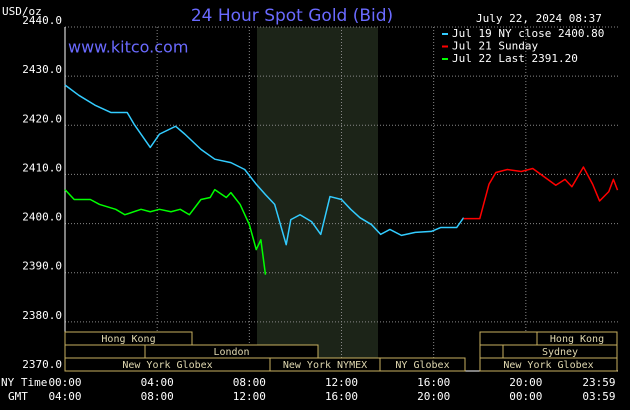 The height and width of the screenshot is (410, 630). Describe the element at coordinates (42, 20) in the screenshot. I see `y-tick-label: 2440.0` at that location.